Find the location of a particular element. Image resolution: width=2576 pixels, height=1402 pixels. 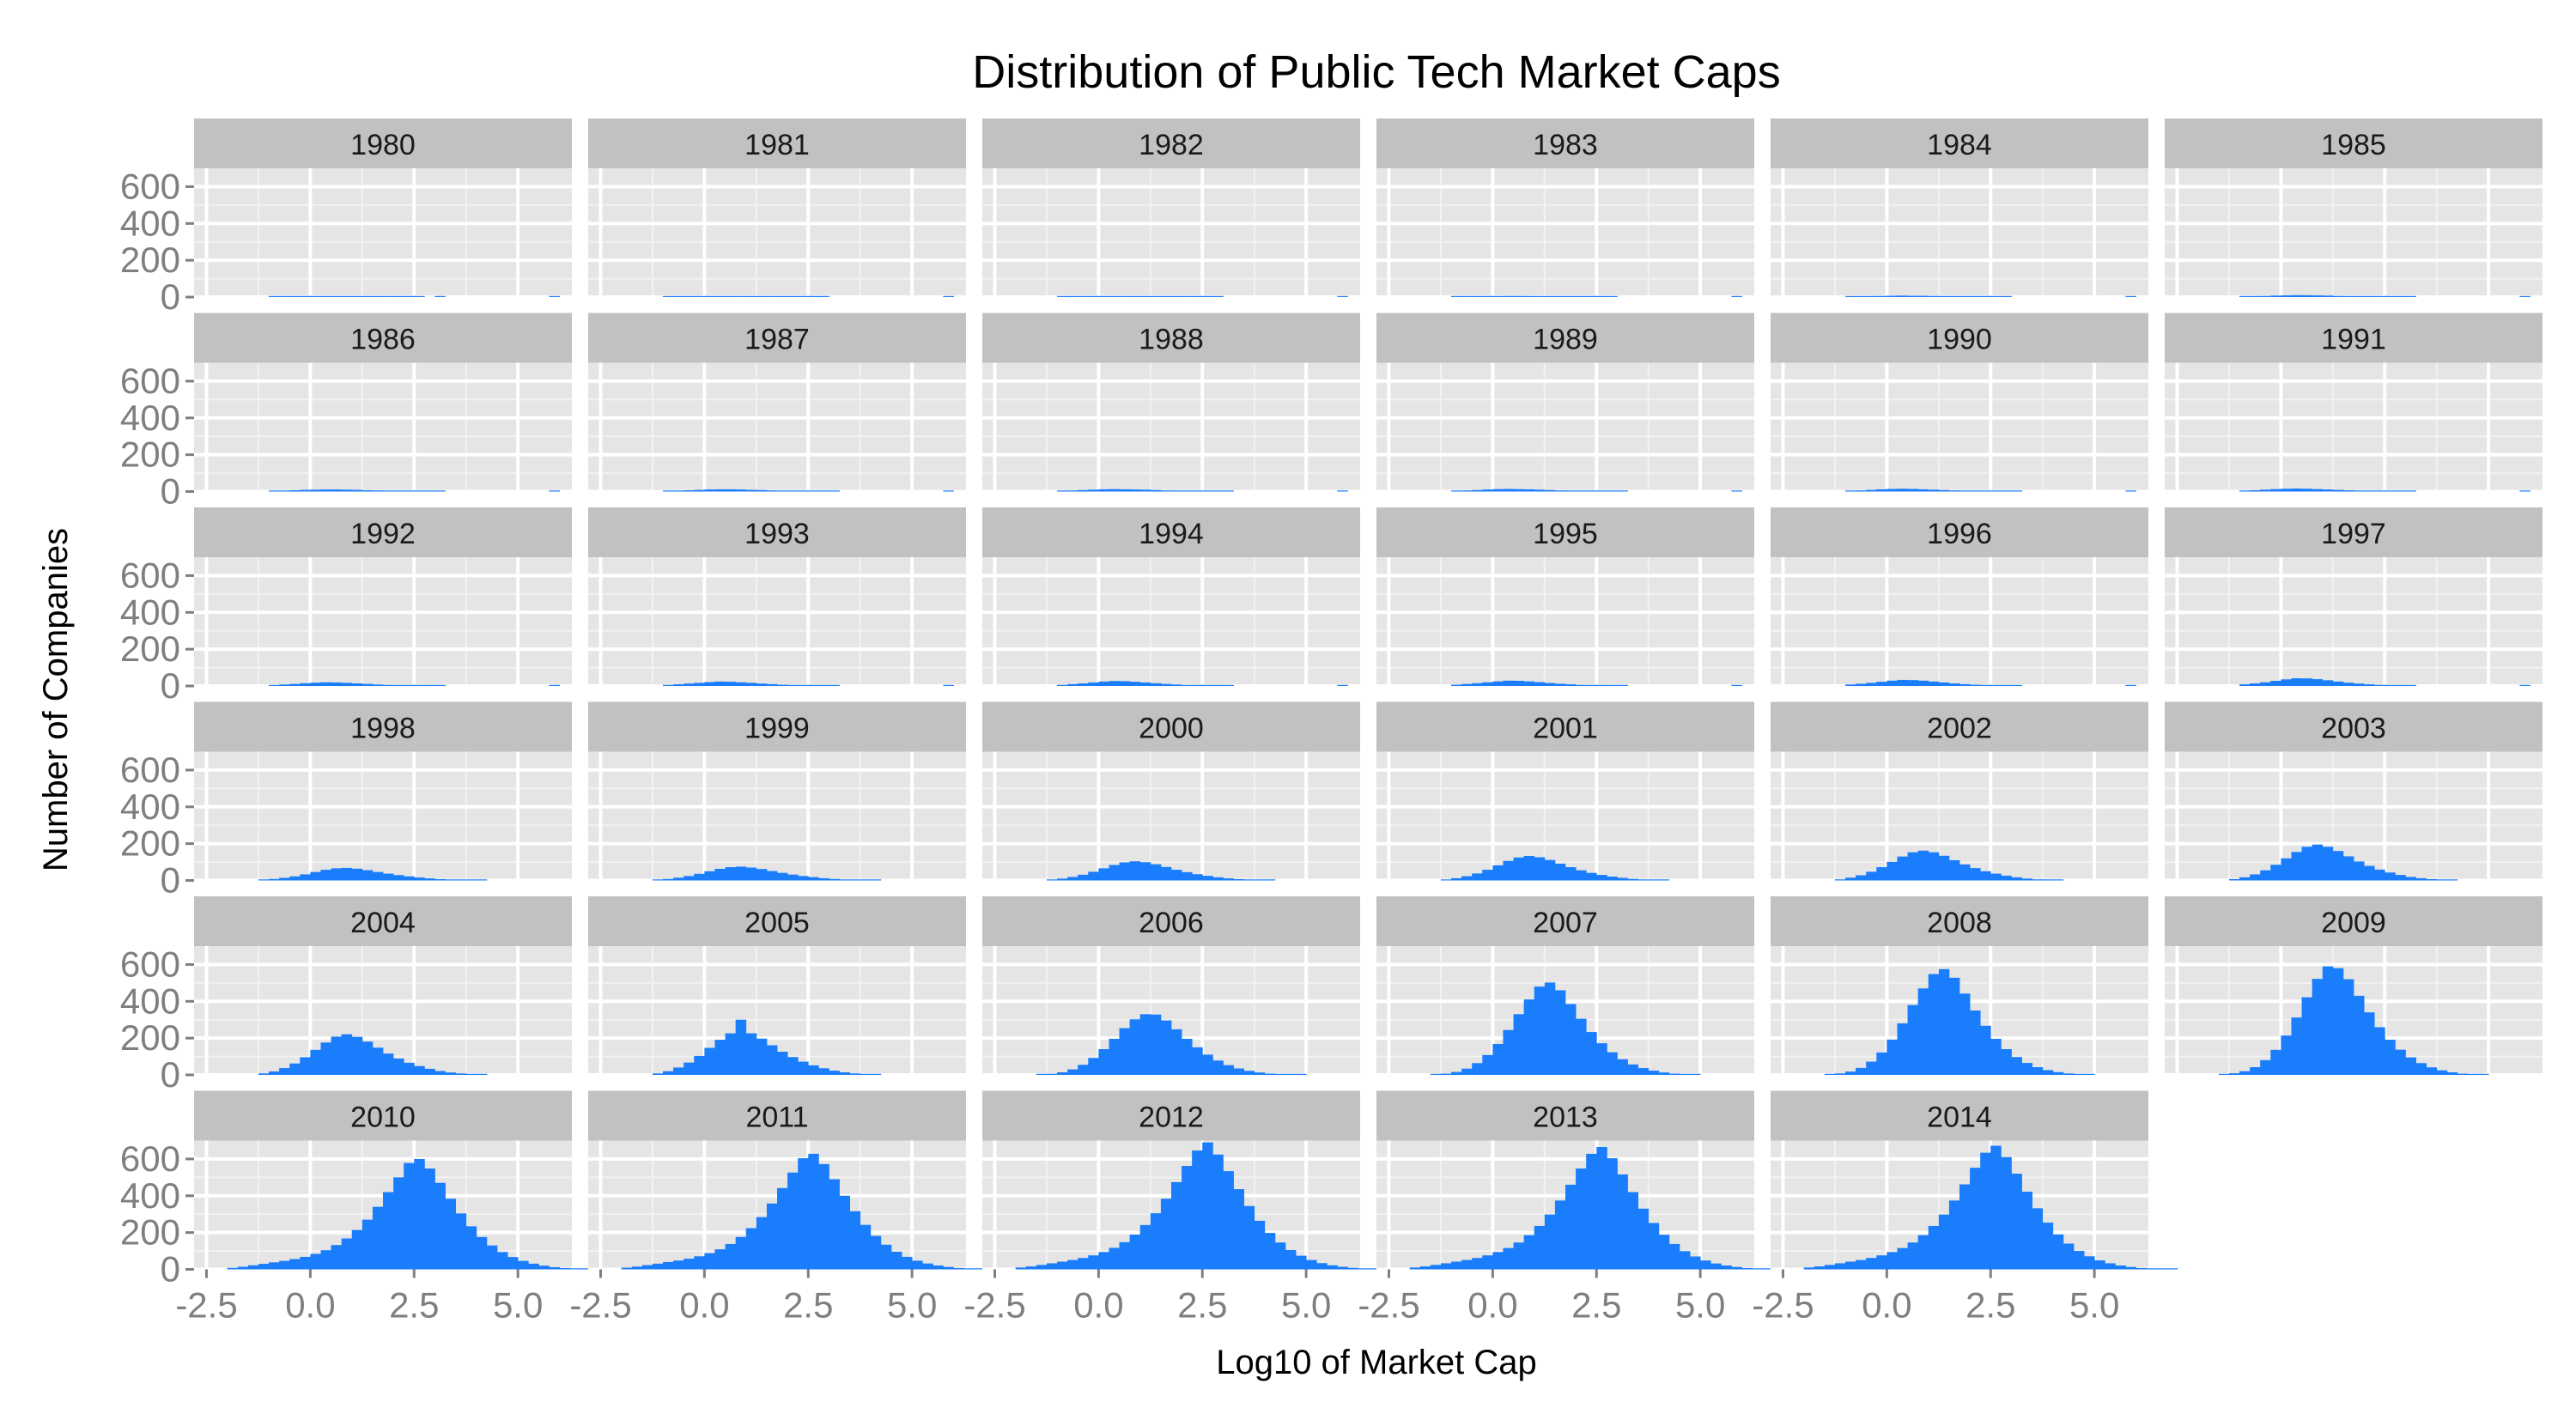

facet-strip-label: 2012 is located at coordinates (1171, 1118).